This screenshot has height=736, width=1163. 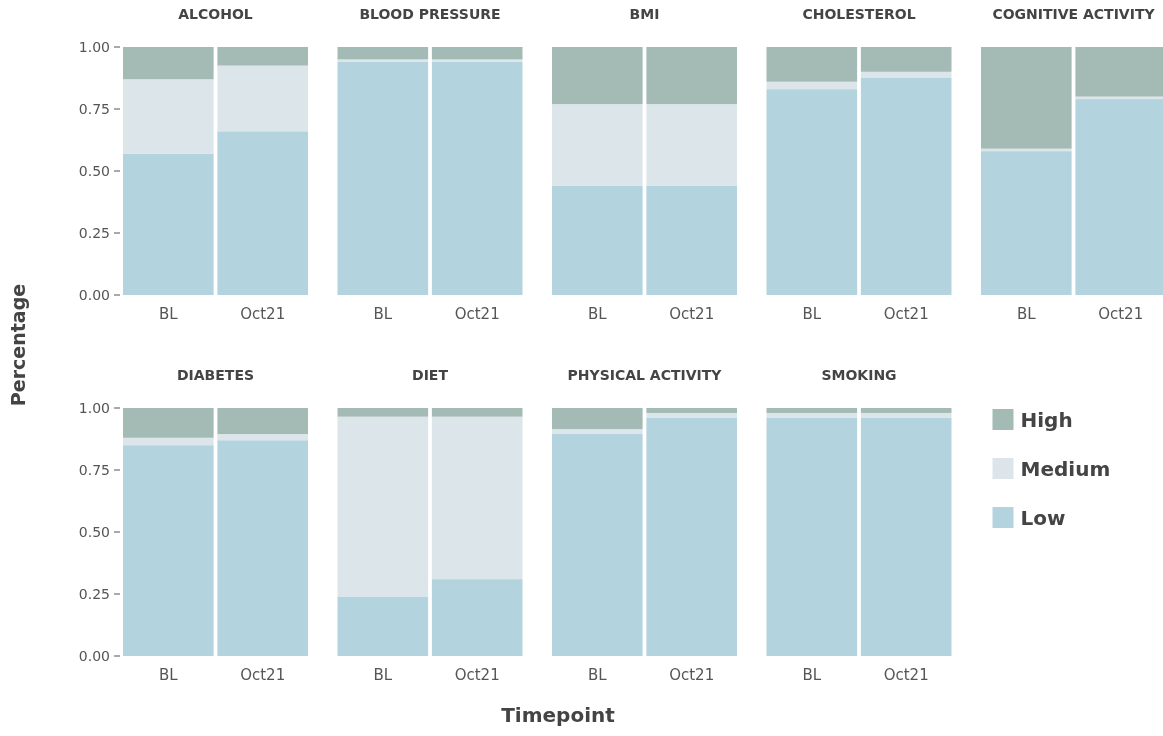 I want to click on x-axis-title: Timepoint, so click(x=558, y=715).